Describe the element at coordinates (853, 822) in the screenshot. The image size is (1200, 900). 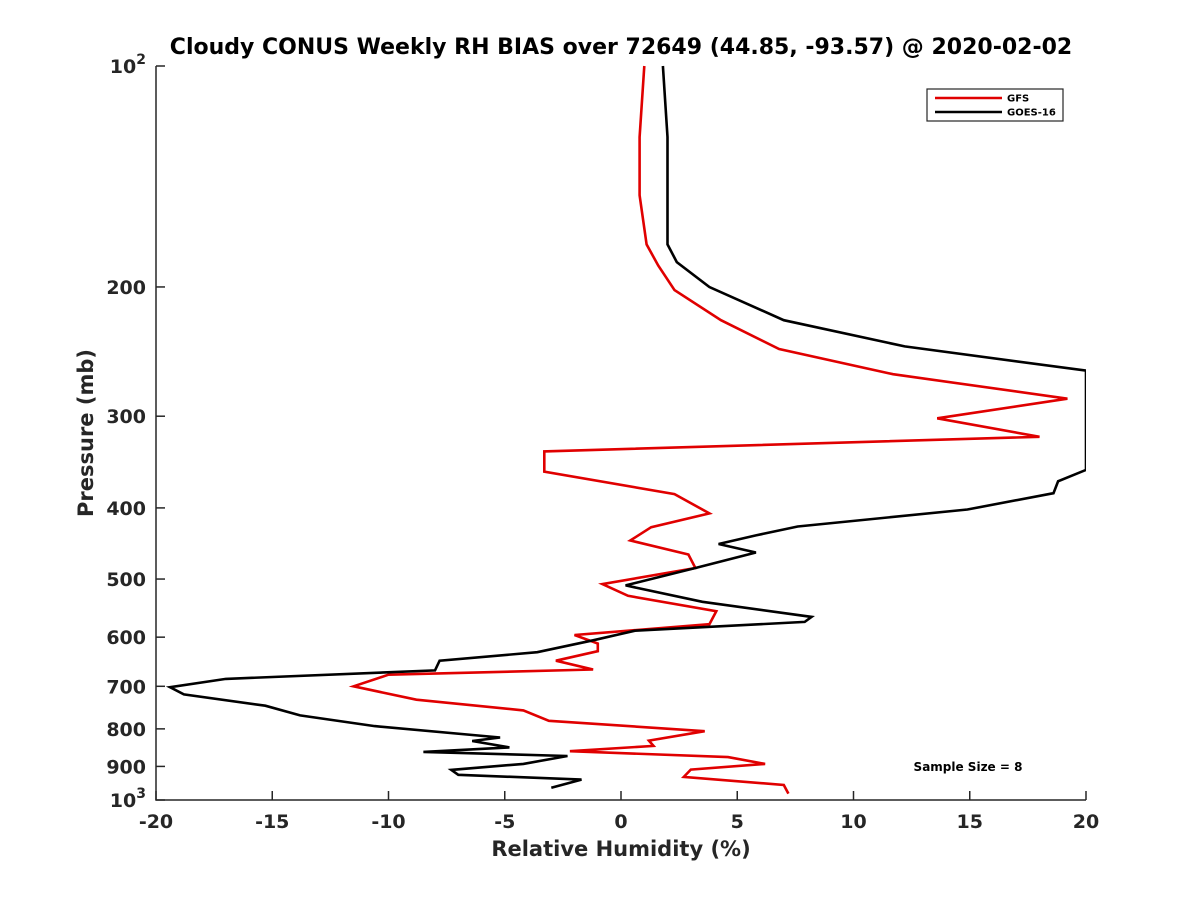
I see `x-tick-label: 10` at that location.